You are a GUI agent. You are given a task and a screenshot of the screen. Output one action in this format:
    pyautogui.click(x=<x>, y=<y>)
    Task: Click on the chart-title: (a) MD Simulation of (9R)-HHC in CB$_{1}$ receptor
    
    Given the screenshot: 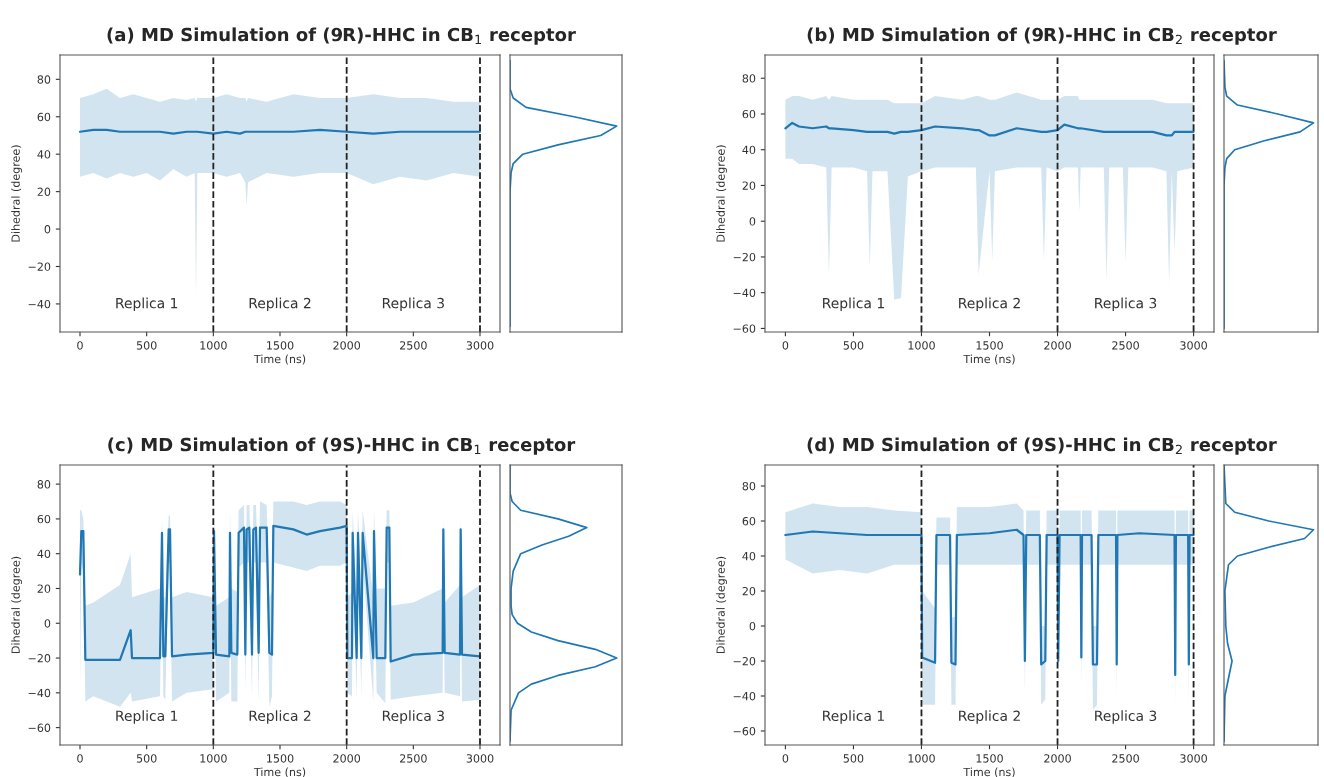 What is the action you would take?
    pyautogui.click(x=341, y=36)
    